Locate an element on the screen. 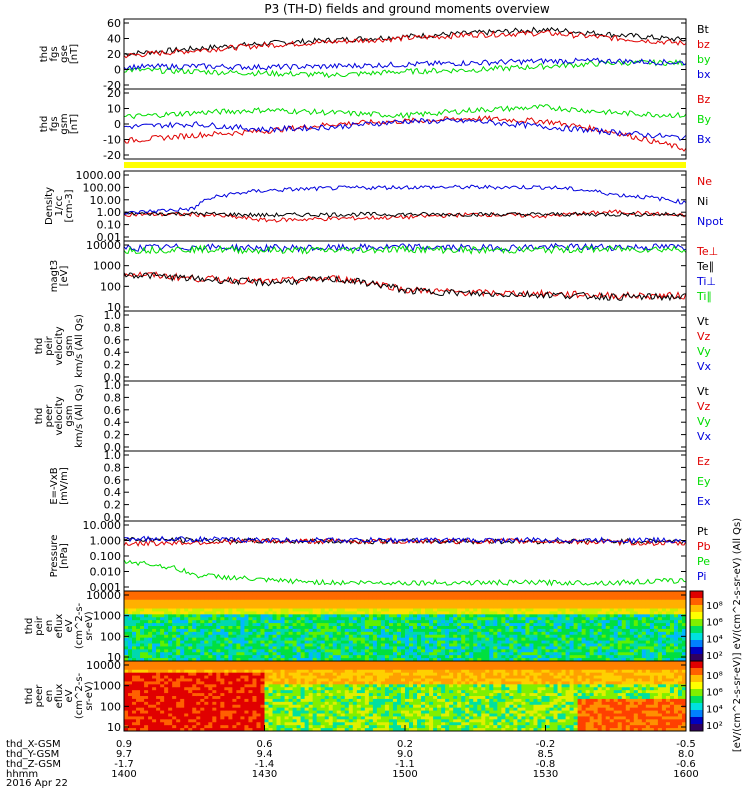 The width and height of the screenshot is (750, 804). y-axis-label: km/s (All Qs) is located at coordinates (79, 346).